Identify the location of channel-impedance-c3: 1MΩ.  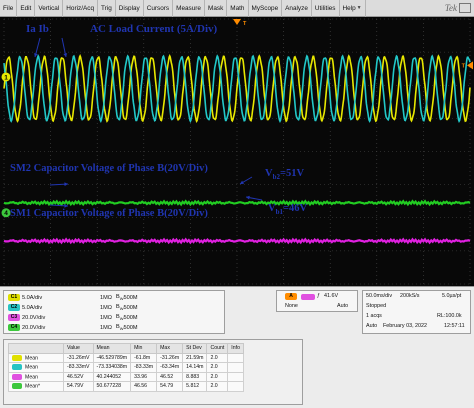
(106, 317).